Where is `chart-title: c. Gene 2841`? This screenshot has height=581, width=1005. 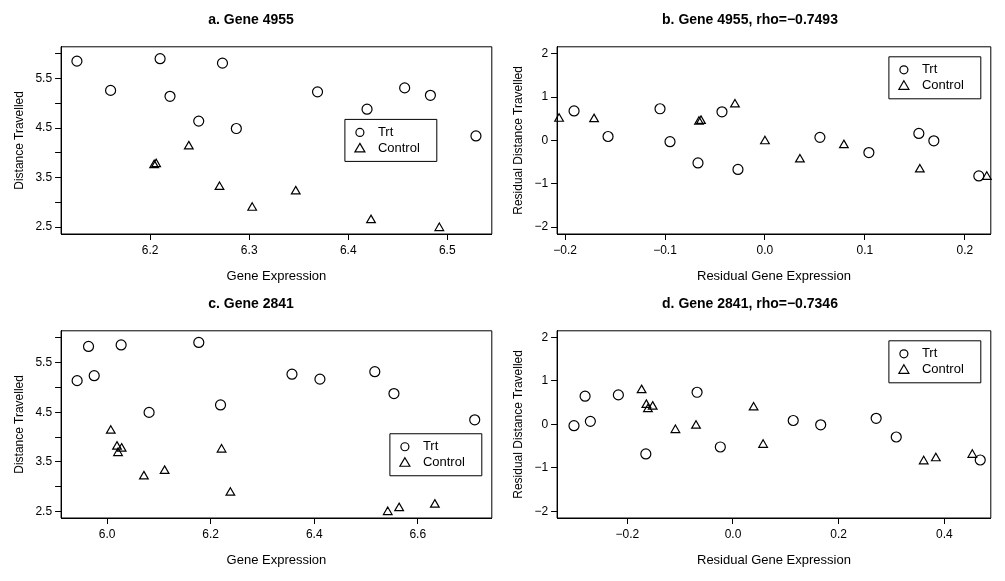 chart-title: c. Gene 2841 is located at coordinates (251, 303).